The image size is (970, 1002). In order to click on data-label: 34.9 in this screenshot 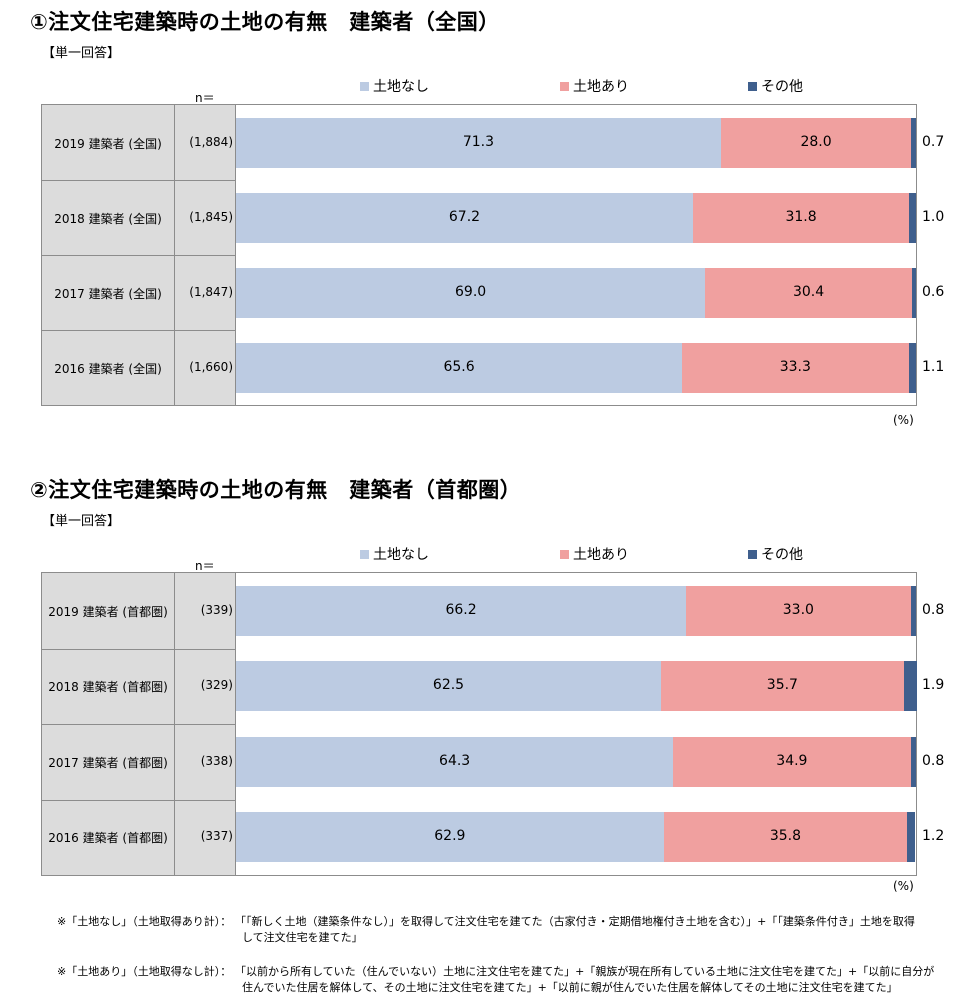, I will do `click(792, 760)`.